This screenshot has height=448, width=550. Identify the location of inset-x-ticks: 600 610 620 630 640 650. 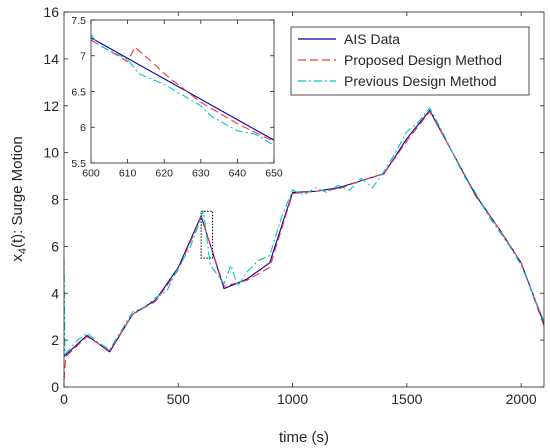
(182, 100).